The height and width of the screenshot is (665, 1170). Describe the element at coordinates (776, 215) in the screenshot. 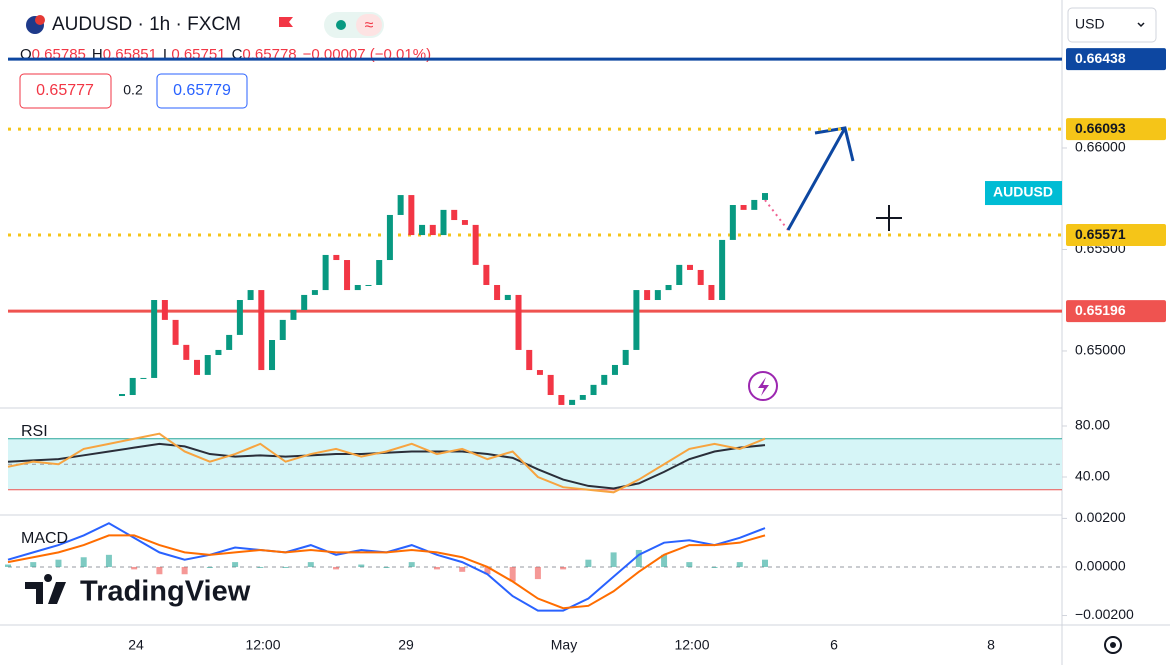

I see `projection-line` at that location.